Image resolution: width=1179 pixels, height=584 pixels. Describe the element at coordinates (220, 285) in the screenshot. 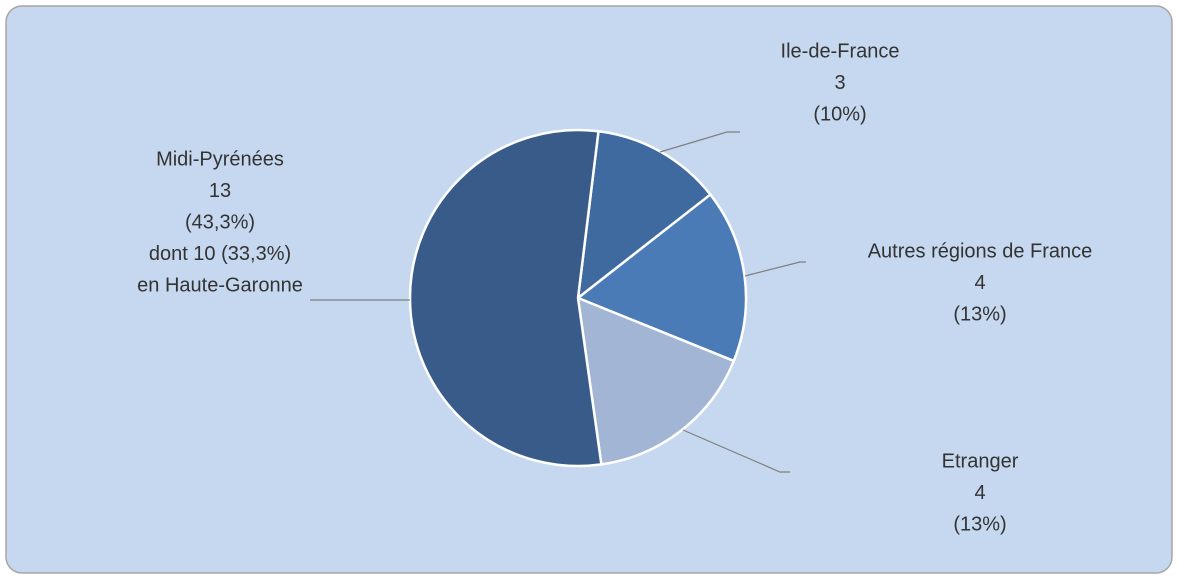

I see `label-note: en Haute-Garonne` at that location.